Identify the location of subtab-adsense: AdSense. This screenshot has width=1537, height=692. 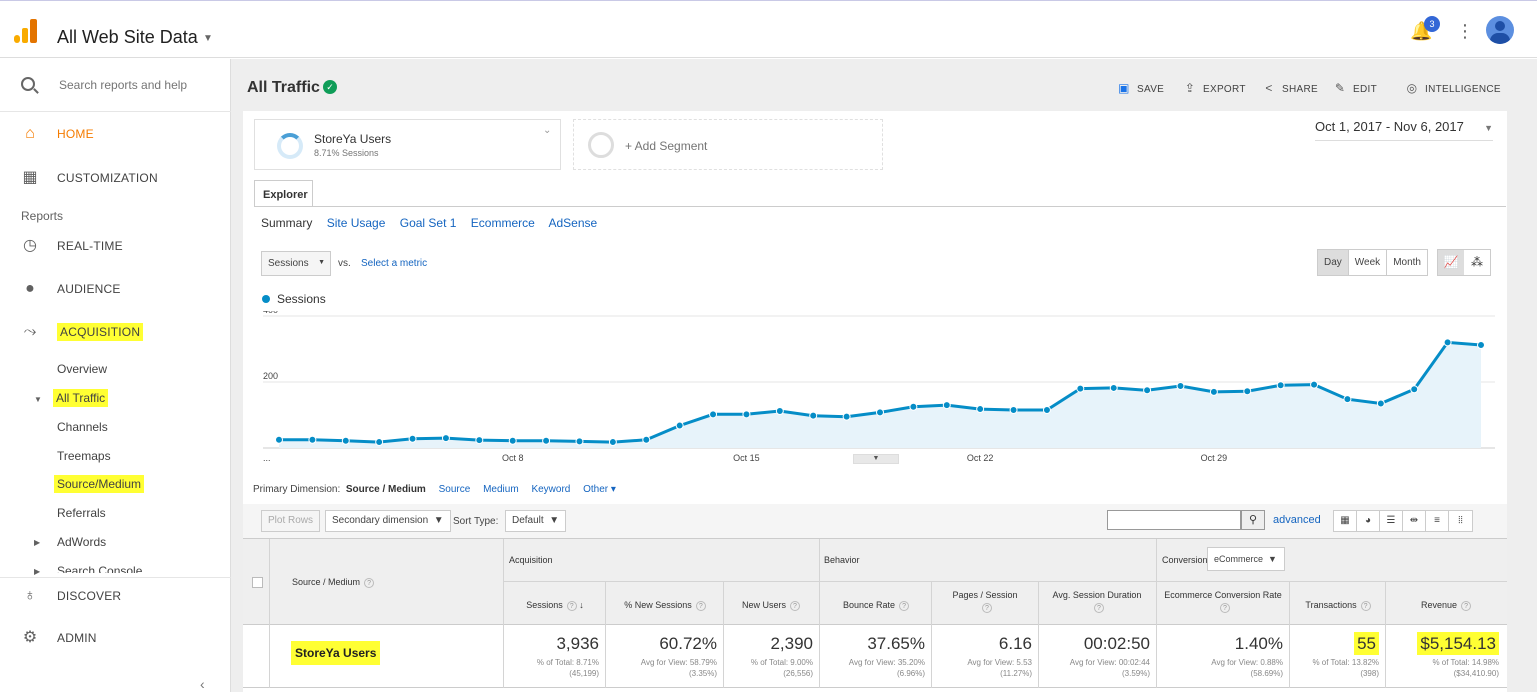
(573, 223).